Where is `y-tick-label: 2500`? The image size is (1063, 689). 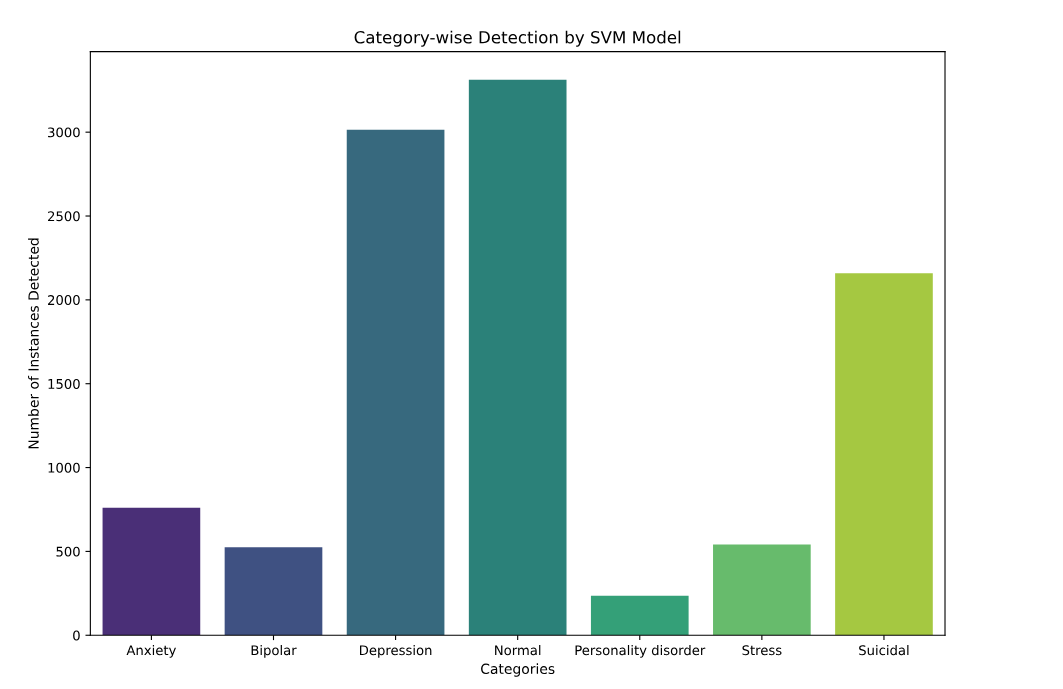 y-tick-label: 2500 is located at coordinates (64, 216).